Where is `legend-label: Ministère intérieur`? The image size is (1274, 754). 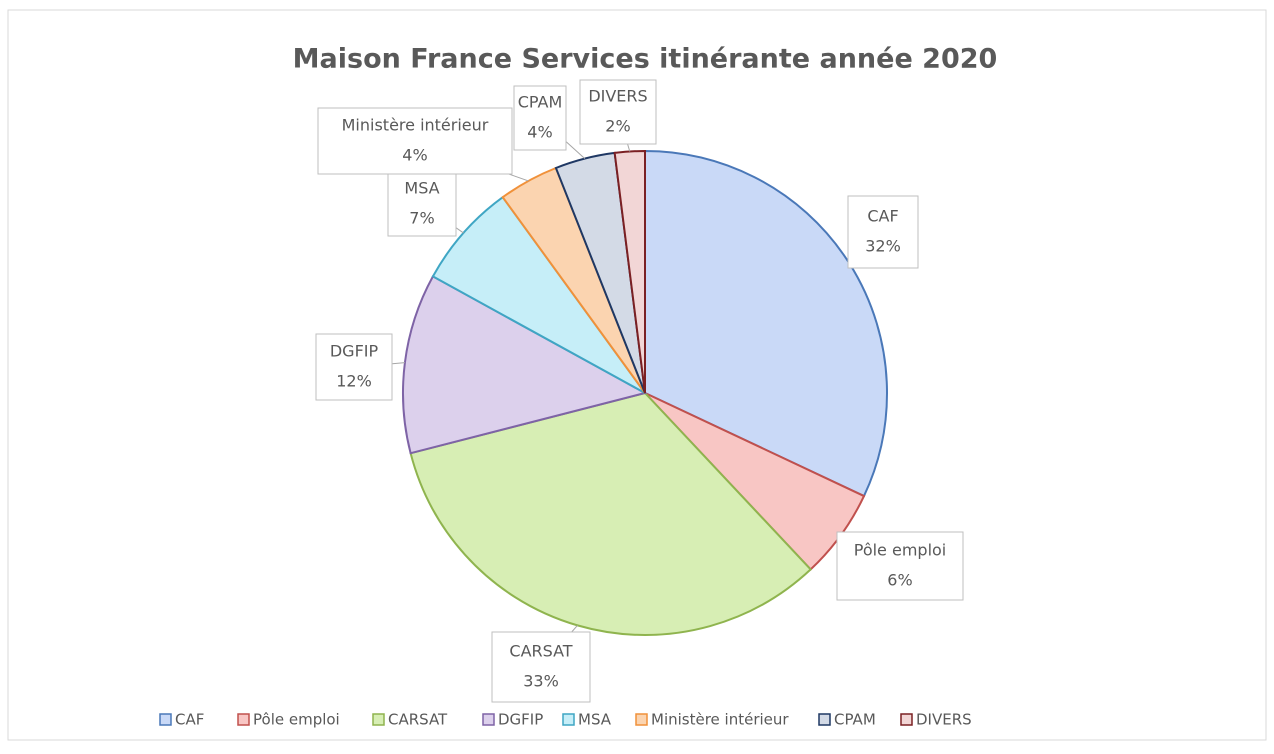 legend-label: Ministère intérieur is located at coordinates (720, 720).